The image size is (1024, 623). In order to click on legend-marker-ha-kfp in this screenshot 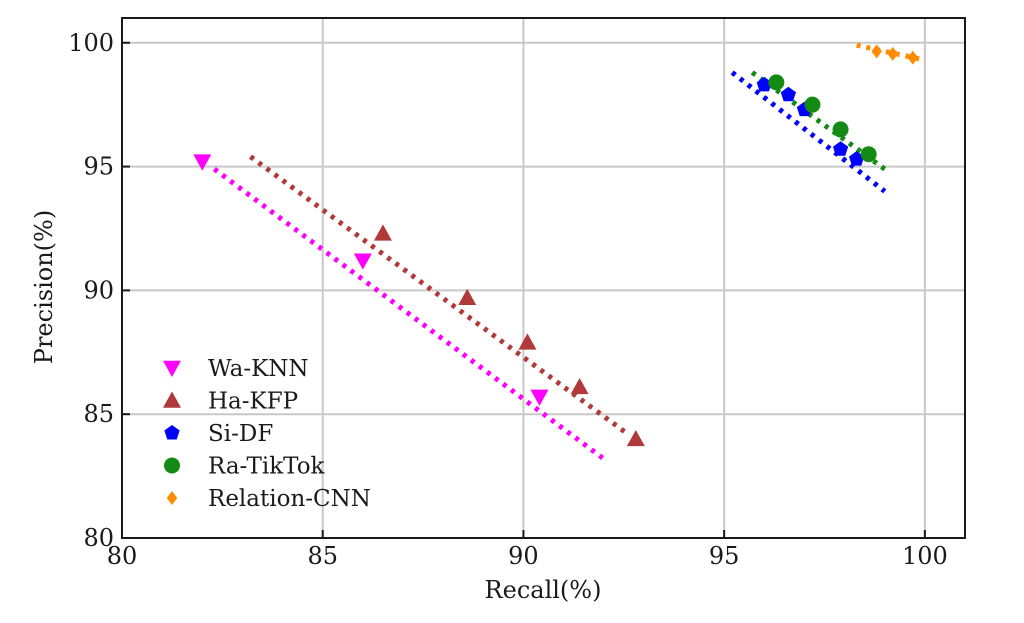, I will do `click(172, 399)`.